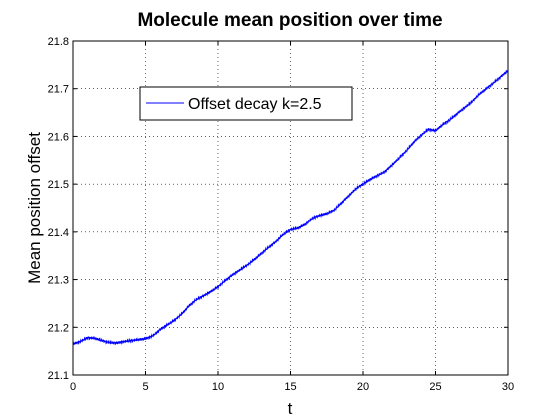  Describe the element at coordinates (73, 387) in the screenshot. I see `x-tick-label: 0` at that location.